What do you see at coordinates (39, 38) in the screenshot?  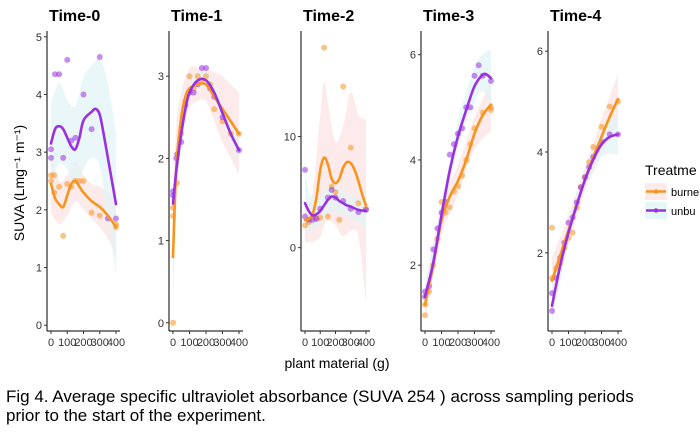 I see `y-tick-label: 5` at bounding box center [39, 38].